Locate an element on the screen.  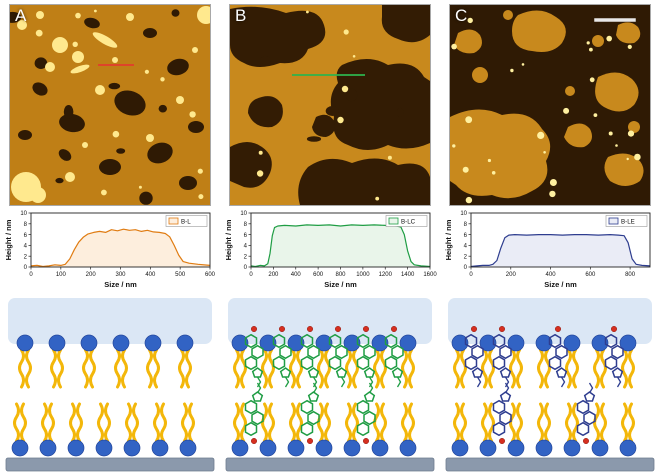
water-layer is located at coordinates (330, 321).